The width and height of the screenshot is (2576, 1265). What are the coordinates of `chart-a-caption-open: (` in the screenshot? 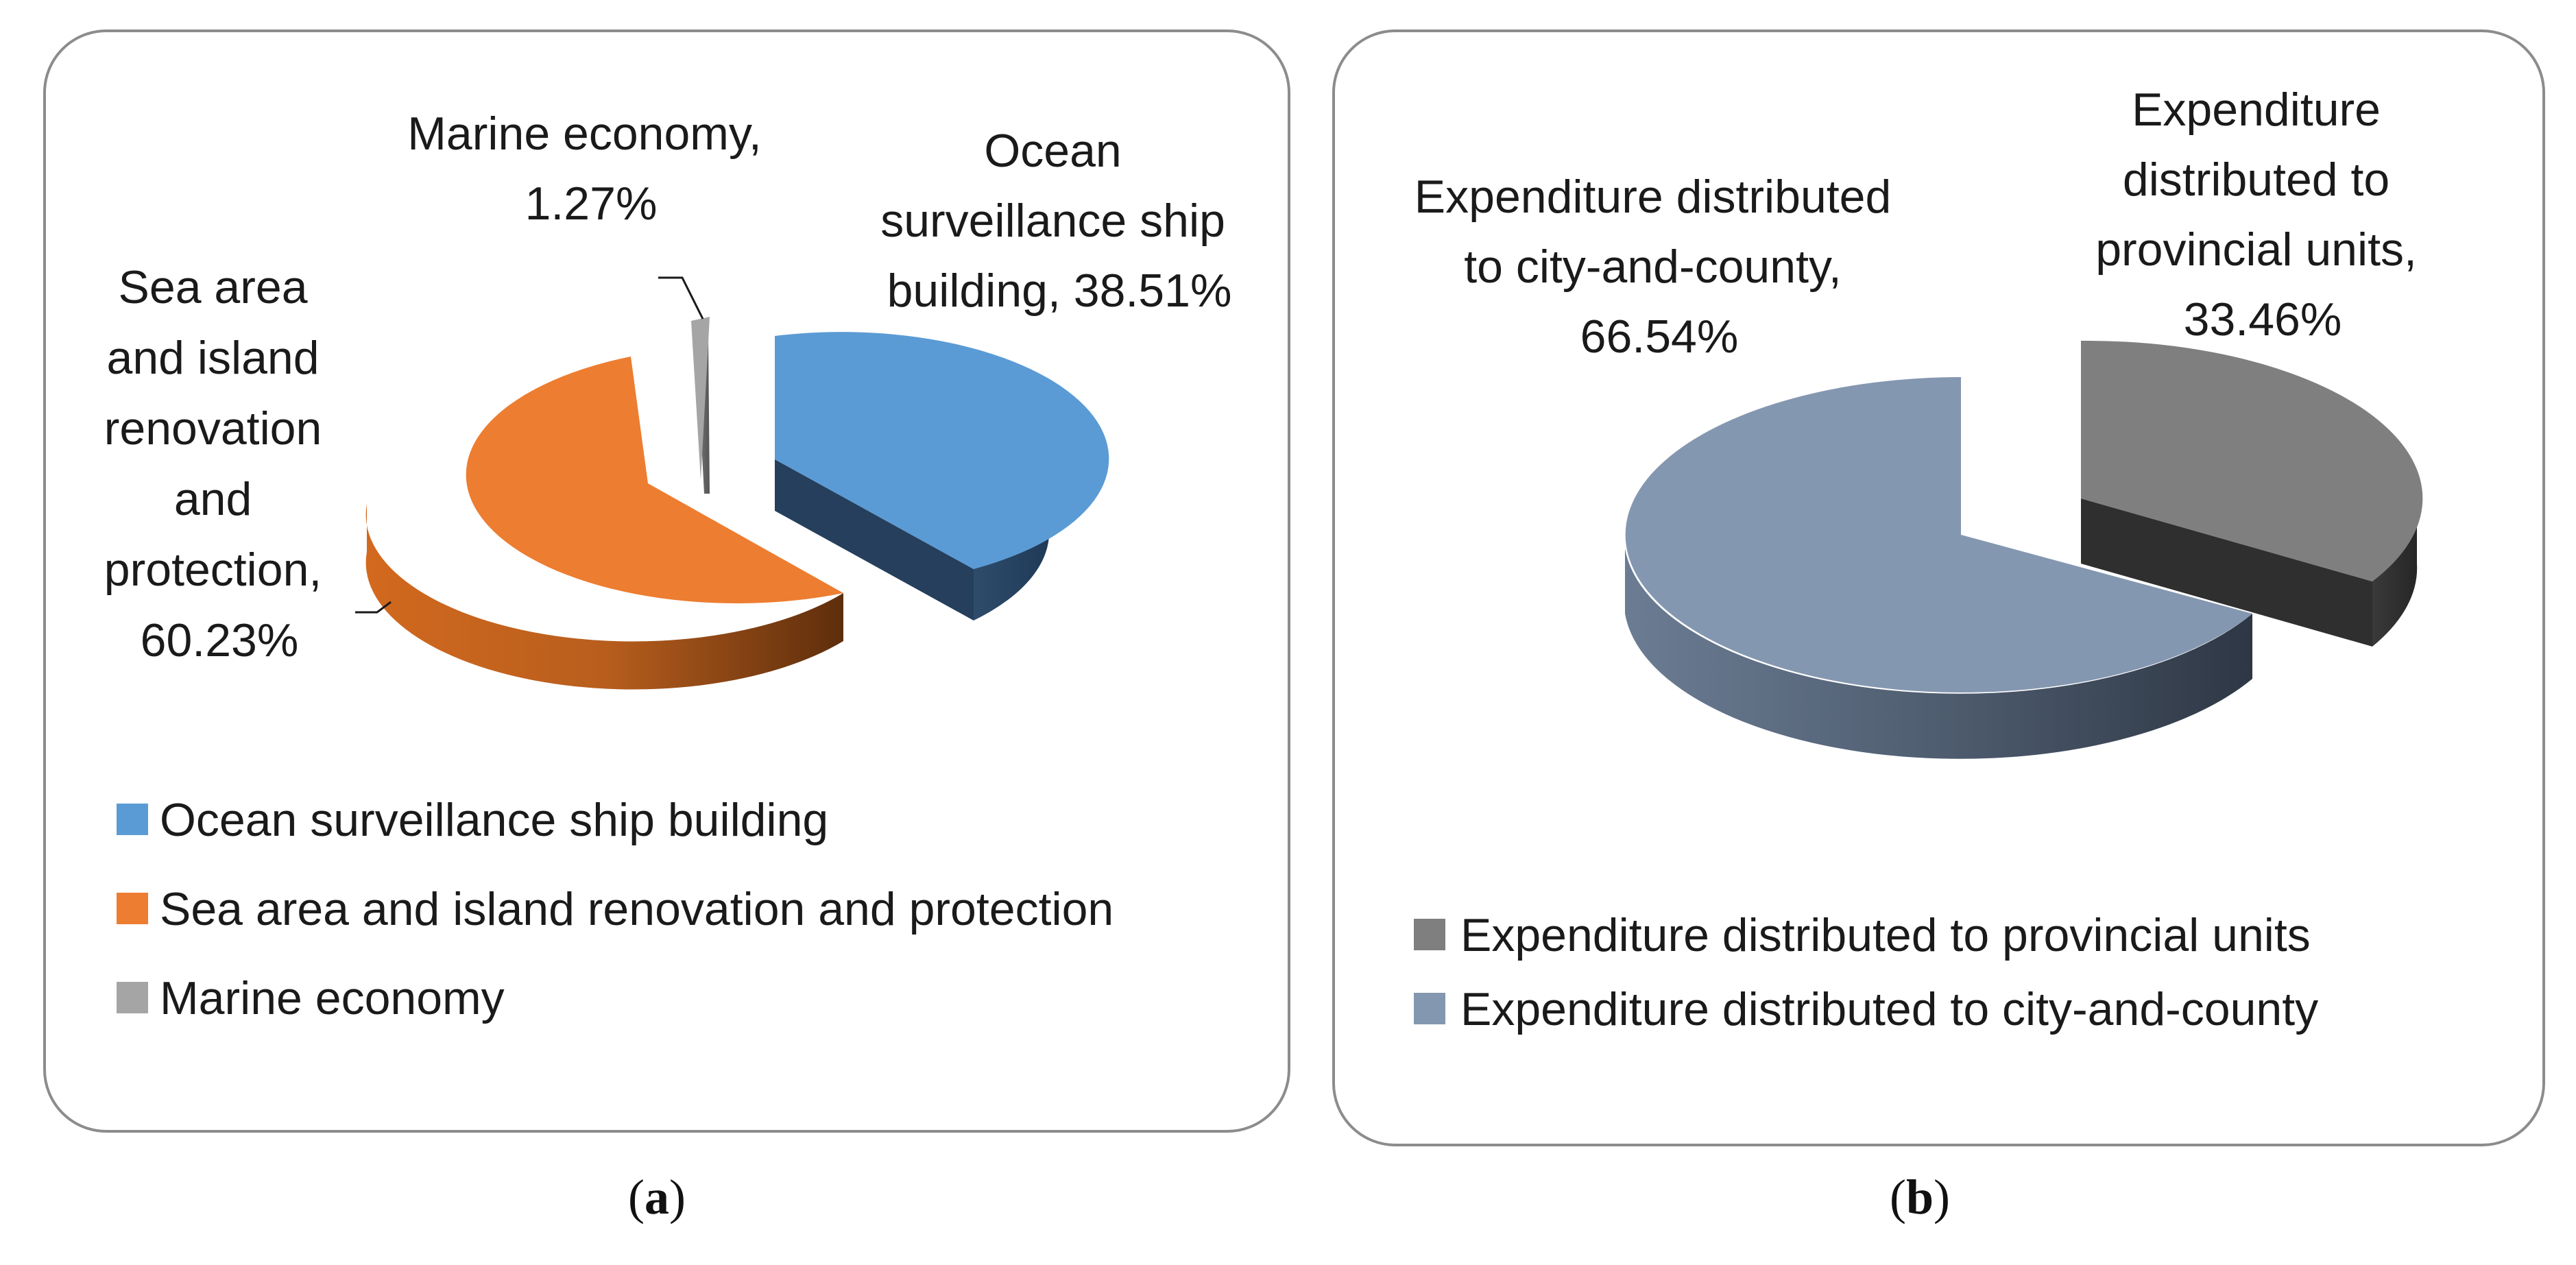 It's located at (637, 1197).